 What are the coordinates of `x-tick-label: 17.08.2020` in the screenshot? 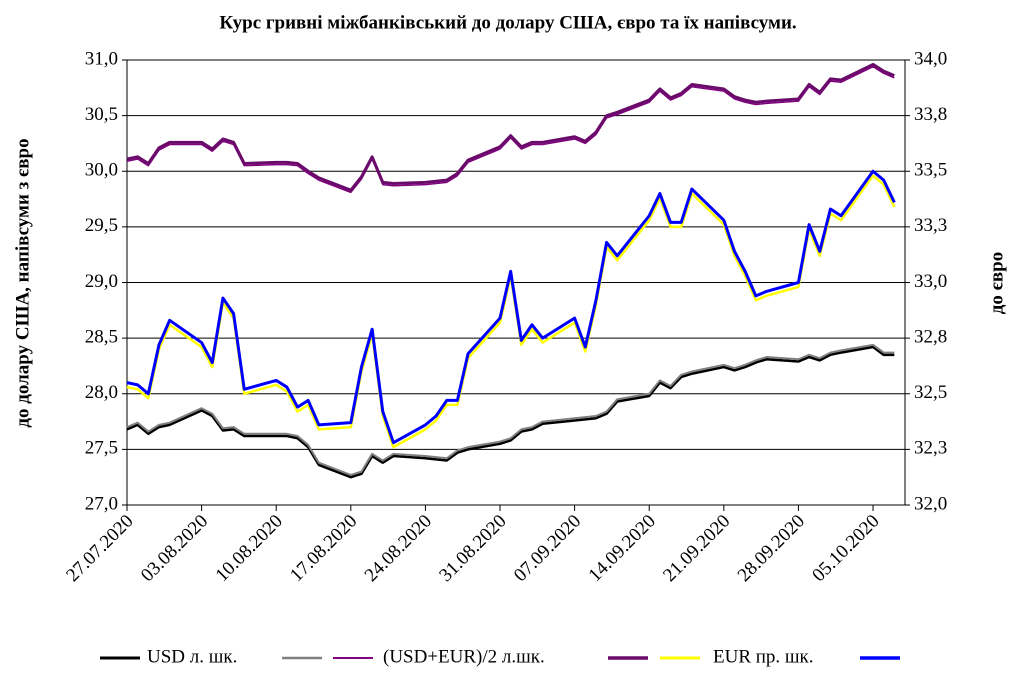 It's located at (323, 548).